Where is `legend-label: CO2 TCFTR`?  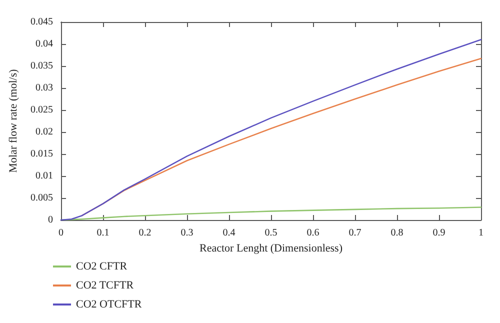 legend-label: CO2 TCFTR is located at coordinates (105, 286).